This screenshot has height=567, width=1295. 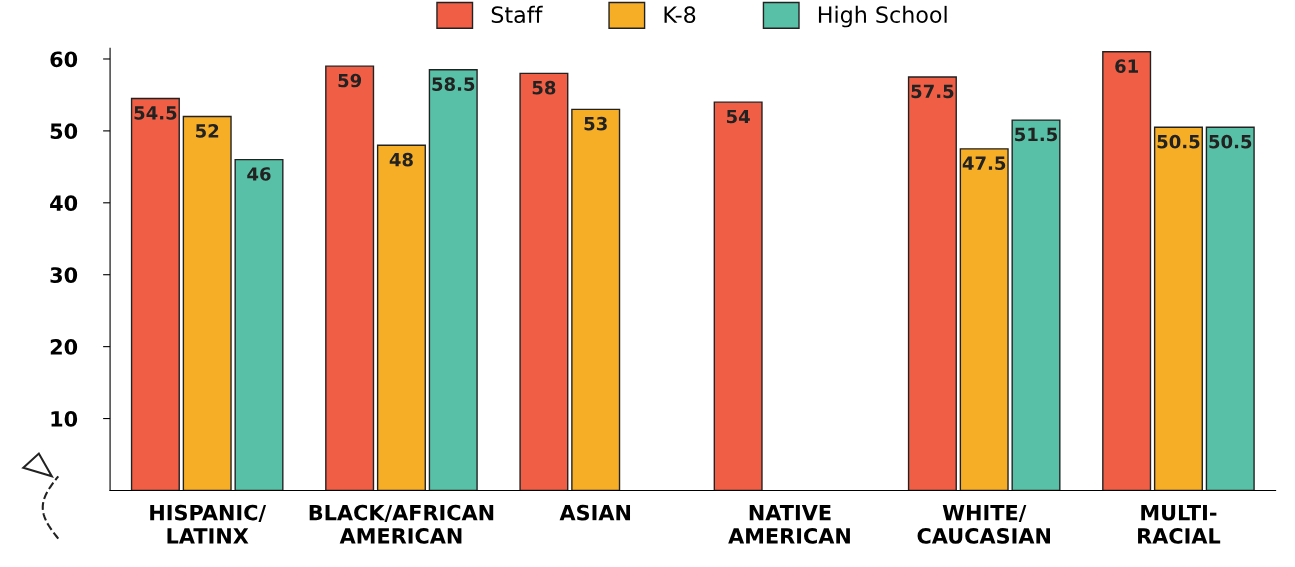 I want to click on y-tick-label: 20, so click(x=64, y=347).